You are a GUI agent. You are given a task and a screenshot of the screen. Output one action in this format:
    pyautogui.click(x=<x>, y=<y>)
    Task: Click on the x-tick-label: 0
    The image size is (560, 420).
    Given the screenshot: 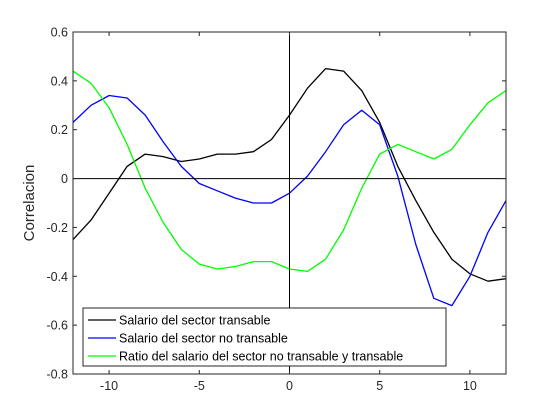 What is the action you would take?
    pyautogui.click(x=289, y=386)
    